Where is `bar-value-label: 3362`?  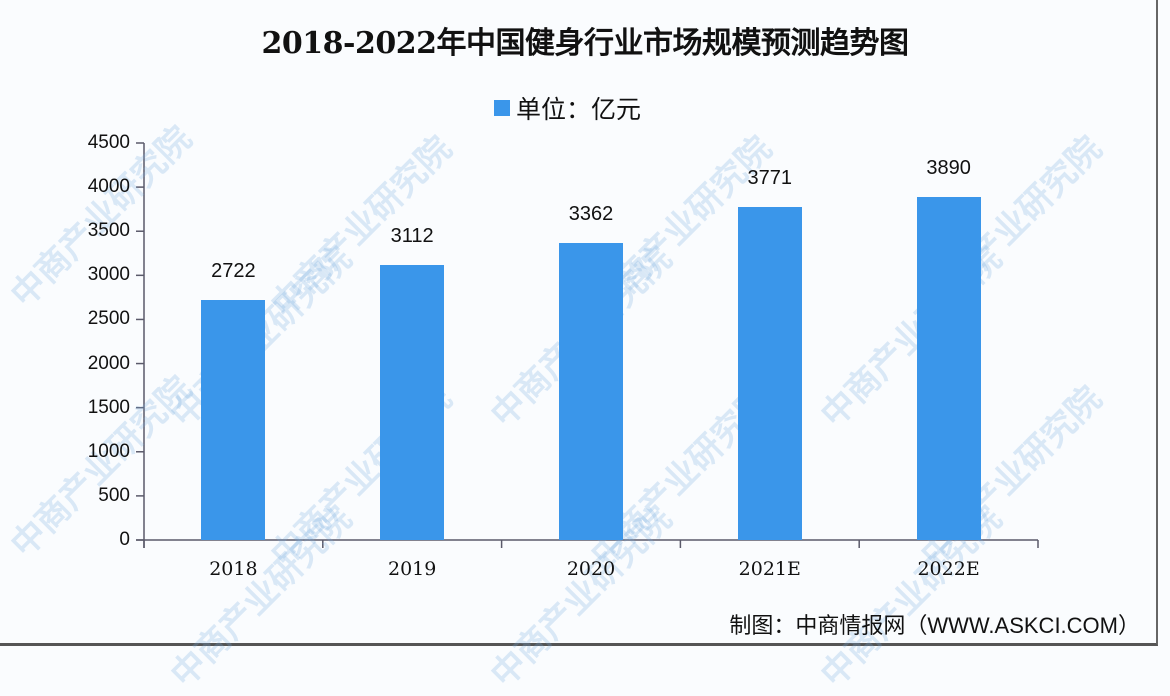
bar-value-label: 3362 is located at coordinates (591, 214).